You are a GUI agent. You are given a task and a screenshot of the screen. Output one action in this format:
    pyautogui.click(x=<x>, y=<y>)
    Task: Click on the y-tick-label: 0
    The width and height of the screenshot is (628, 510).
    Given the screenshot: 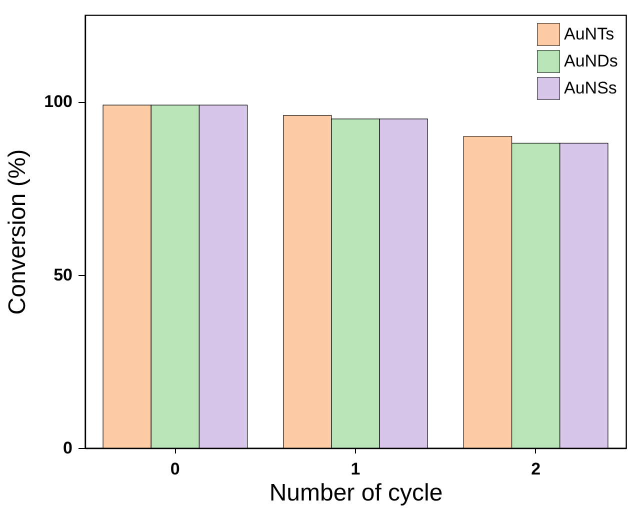 What is the action you would take?
    pyautogui.click(x=67, y=448)
    